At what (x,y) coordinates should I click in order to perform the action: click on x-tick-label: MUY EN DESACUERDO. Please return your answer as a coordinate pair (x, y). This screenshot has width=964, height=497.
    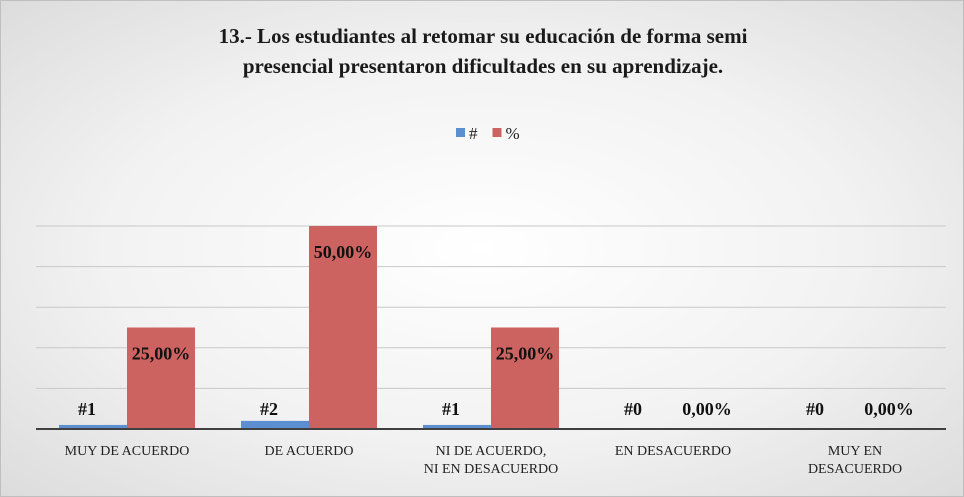
    Looking at the image, I should click on (855, 460).